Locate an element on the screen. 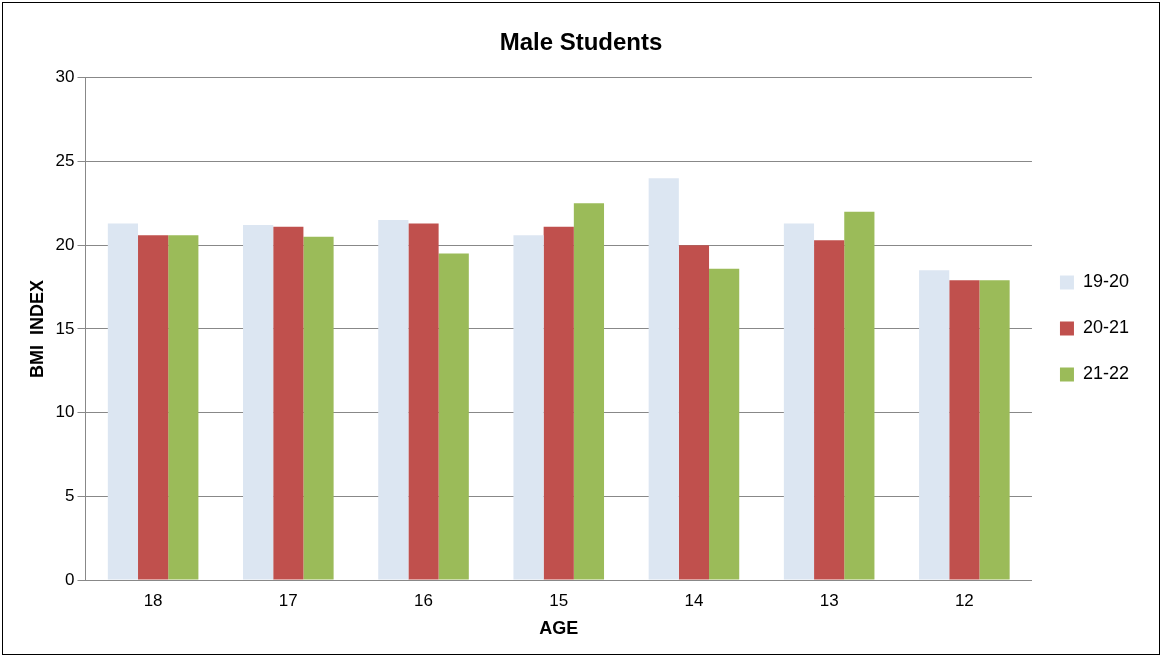  y-tick-label: 0 is located at coordinates (70, 579).